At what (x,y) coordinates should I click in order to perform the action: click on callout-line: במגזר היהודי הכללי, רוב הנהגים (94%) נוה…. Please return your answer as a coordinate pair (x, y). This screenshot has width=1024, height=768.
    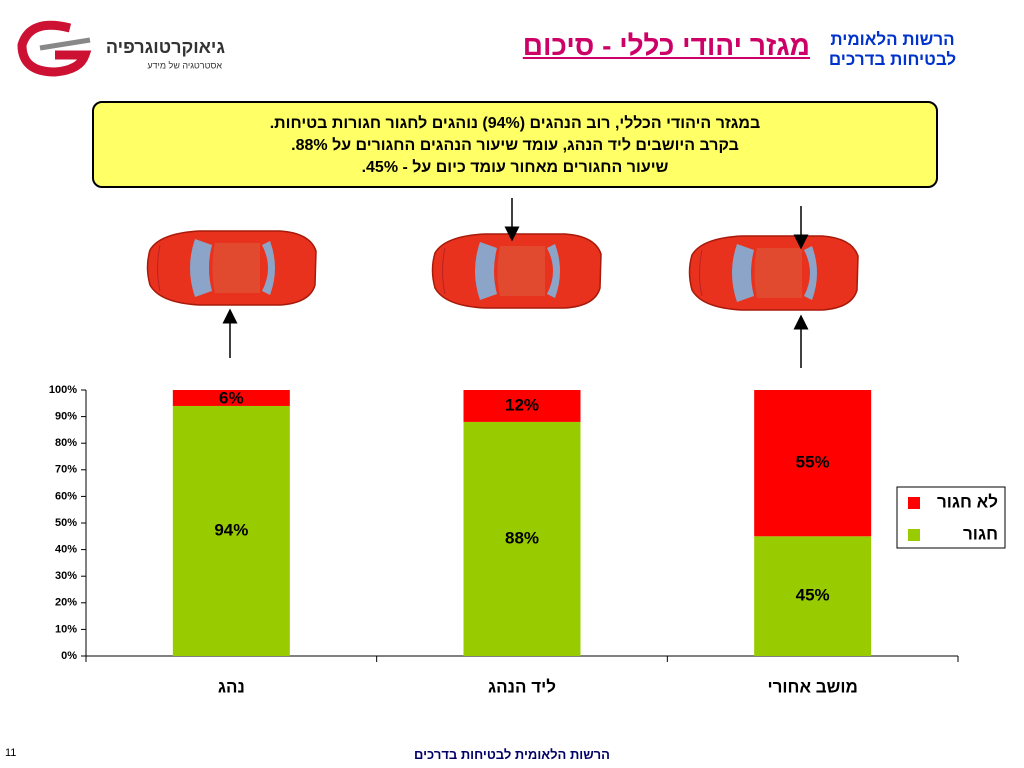
    Looking at the image, I should click on (515, 123).